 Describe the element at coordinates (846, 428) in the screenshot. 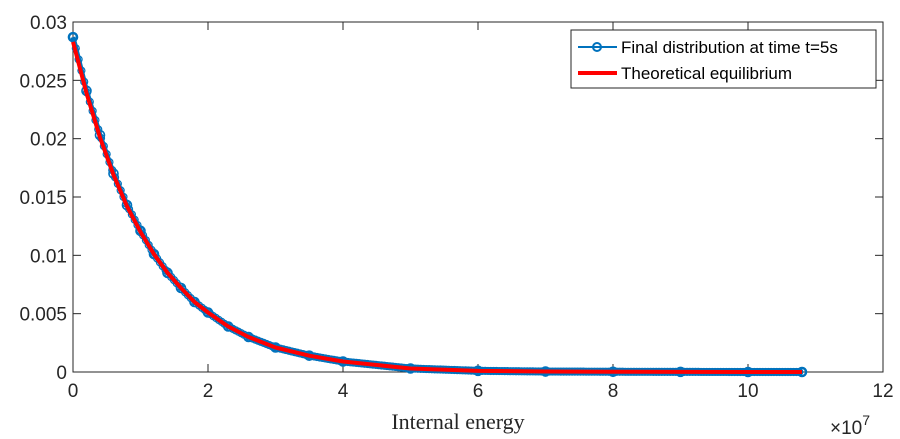

I see `x-axis-exponent-base: ×10` at that location.